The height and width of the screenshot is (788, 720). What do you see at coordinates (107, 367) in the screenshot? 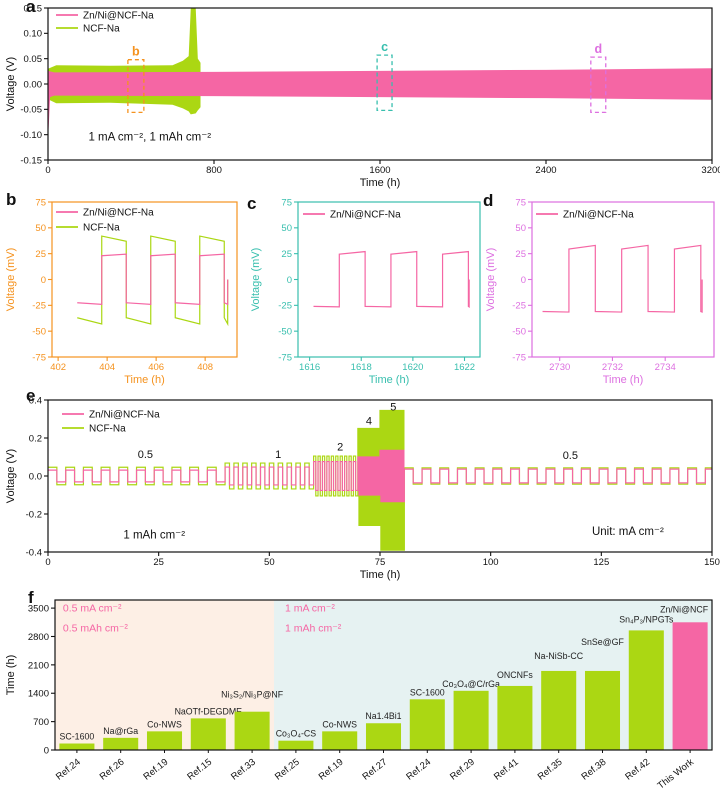
I see `x-tick-label: 404` at bounding box center [107, 367].